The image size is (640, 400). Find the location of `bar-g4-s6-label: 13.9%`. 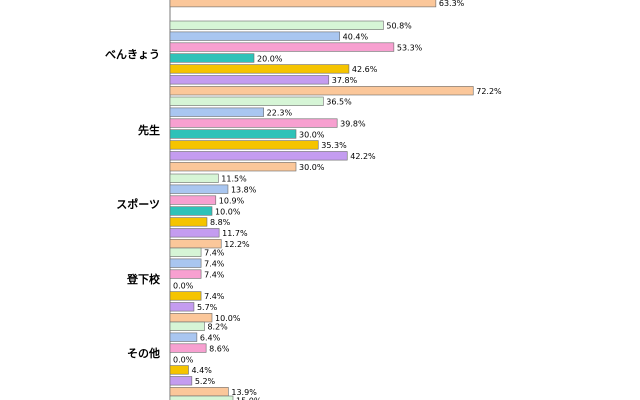

bar-g4-s6-label: 13.9% is located at coordinates (244, 392).